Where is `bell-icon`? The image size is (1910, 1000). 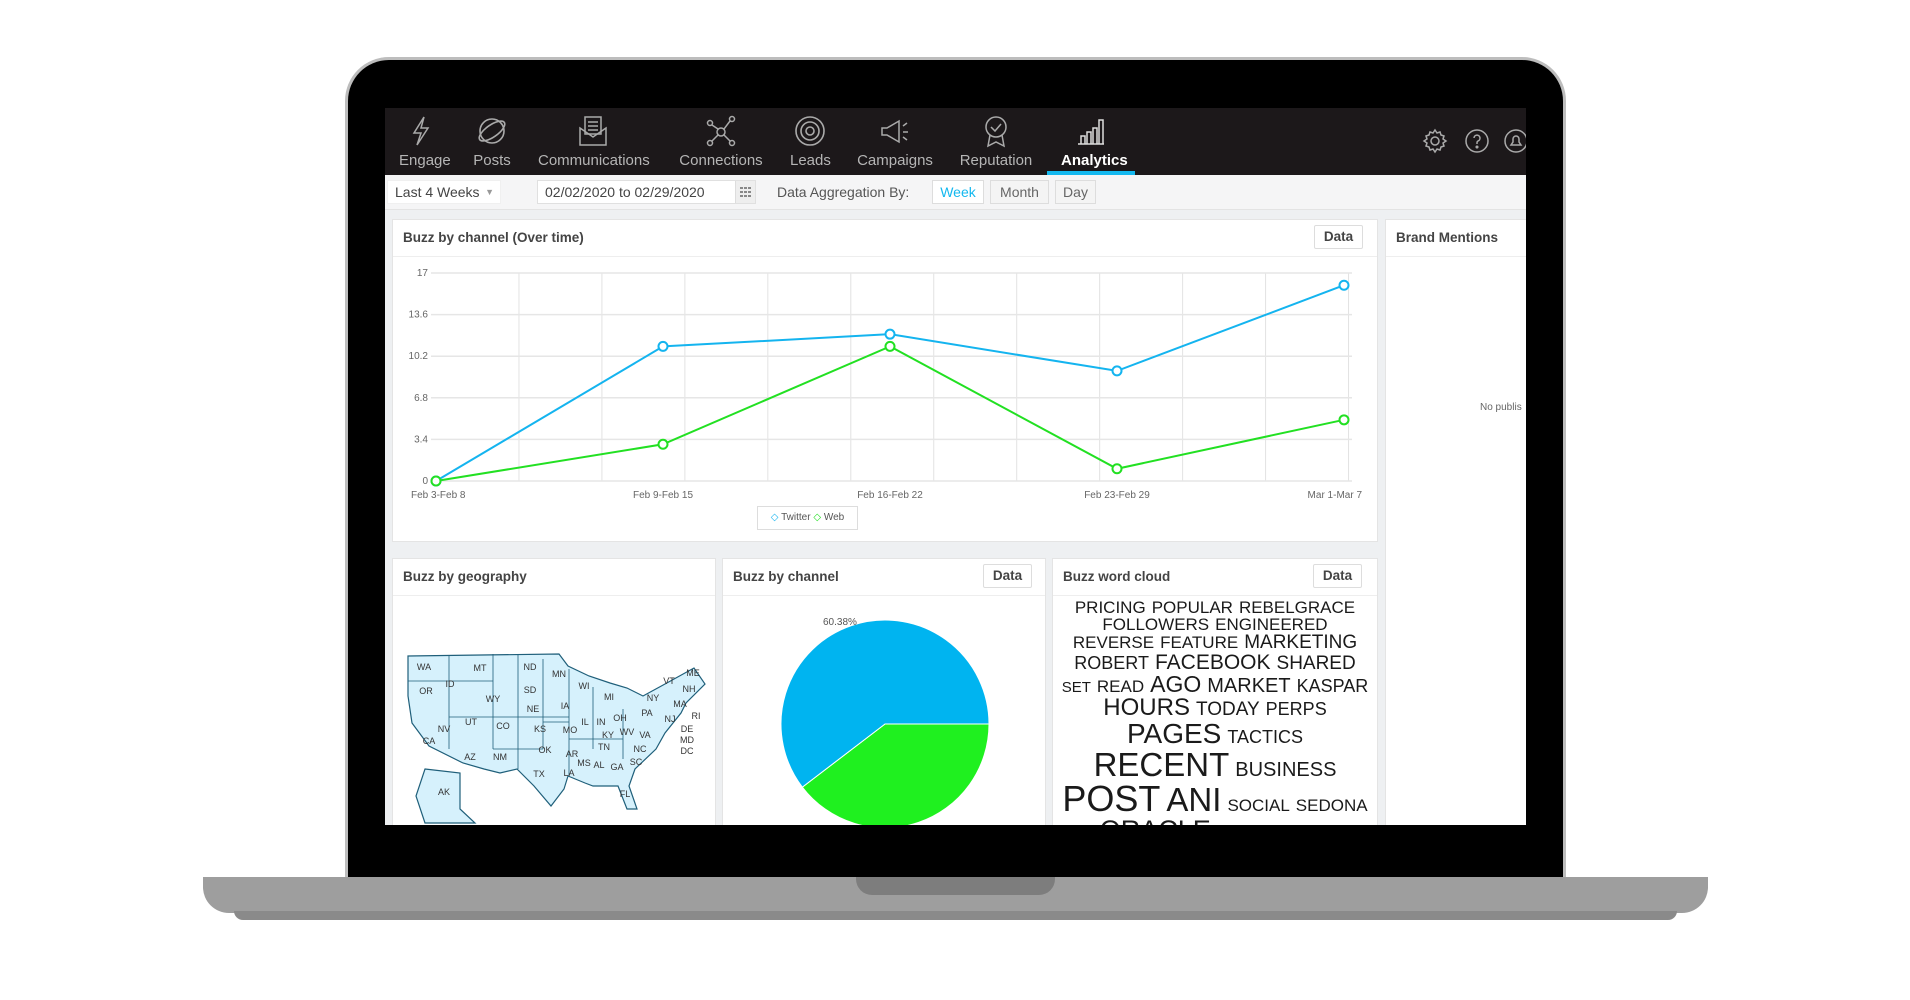
bell-icon is located at coordinates (1514, 141).